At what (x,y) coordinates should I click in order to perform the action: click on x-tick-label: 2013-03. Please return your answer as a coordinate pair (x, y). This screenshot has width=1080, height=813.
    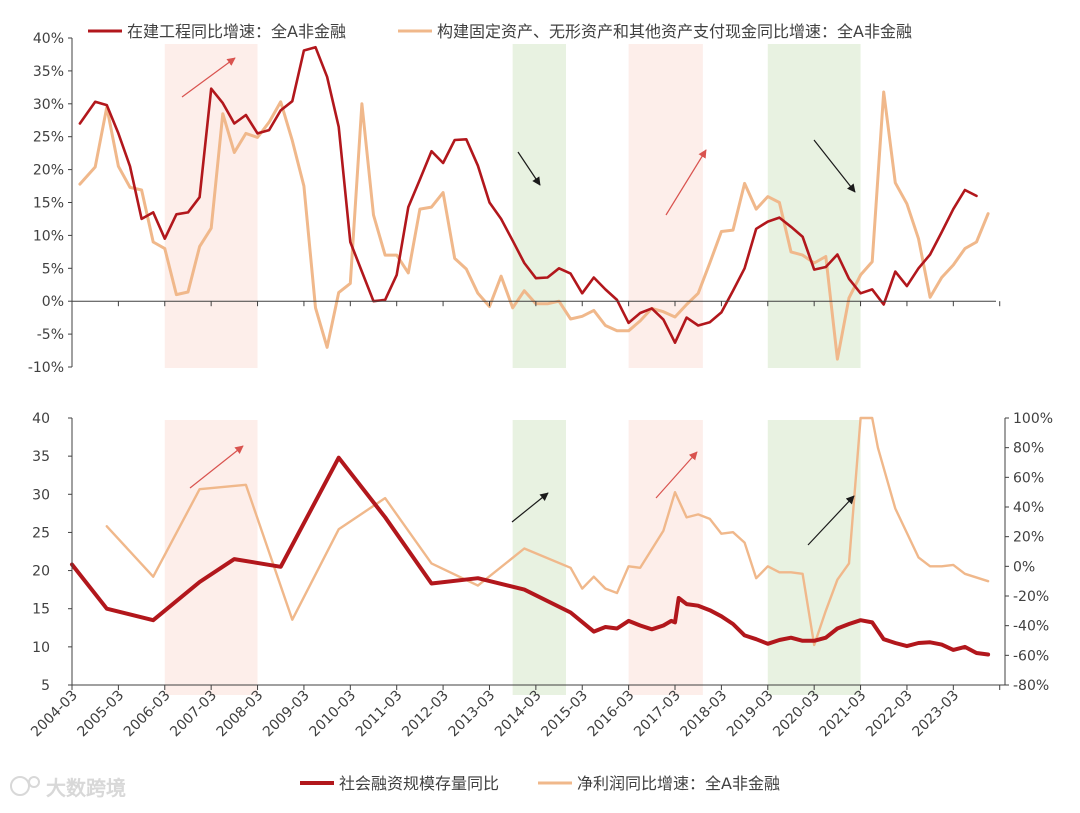
    Looking at the image, I should click on (472, 714).